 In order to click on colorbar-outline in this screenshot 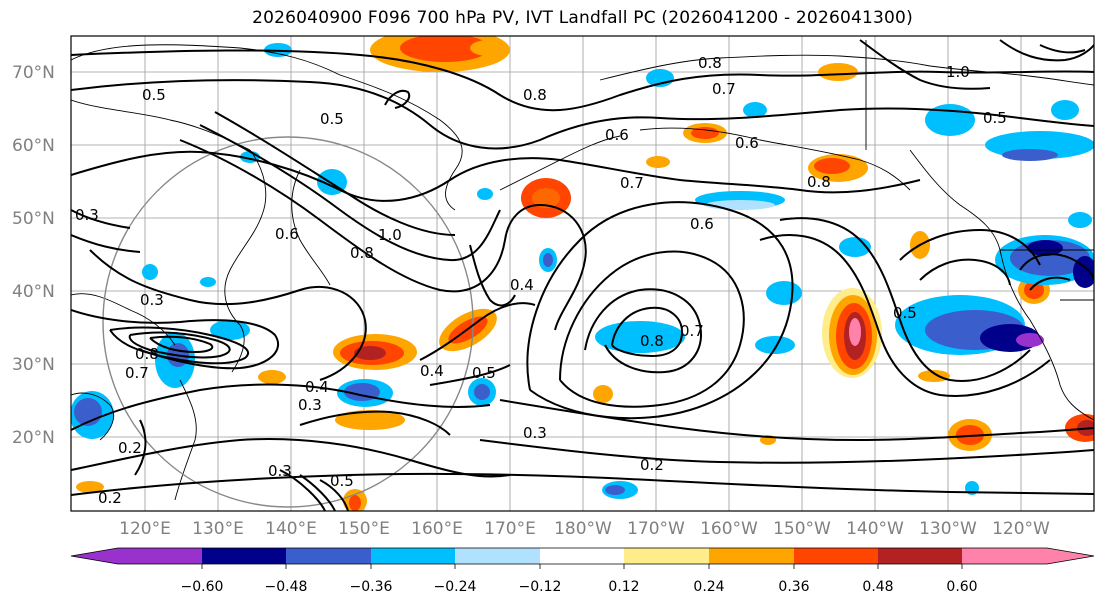, I will do `click(582, 556)`.